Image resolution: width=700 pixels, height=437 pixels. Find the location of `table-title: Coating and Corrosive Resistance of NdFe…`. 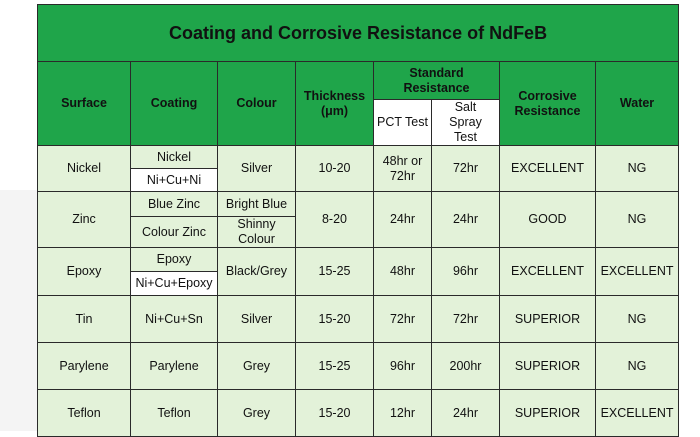

table-title: Coating and Corrosive Resistance of NdFe… is located at coordinates (358, 33).